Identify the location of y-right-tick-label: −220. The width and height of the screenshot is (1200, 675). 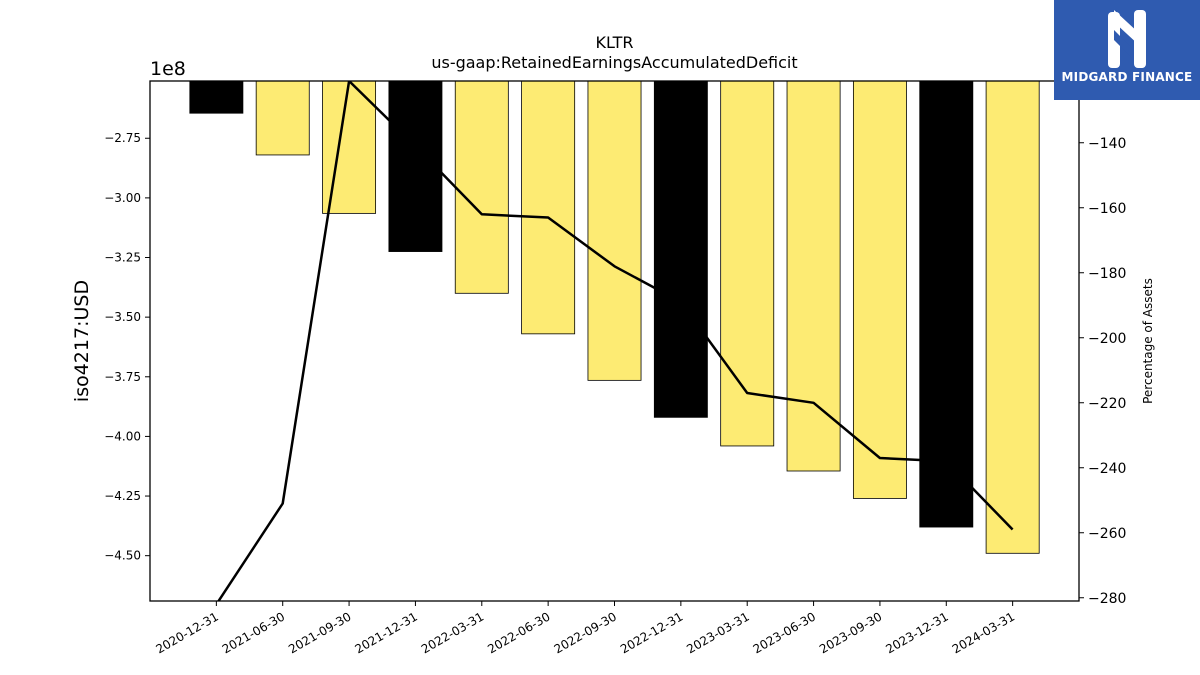
(1107, 404).